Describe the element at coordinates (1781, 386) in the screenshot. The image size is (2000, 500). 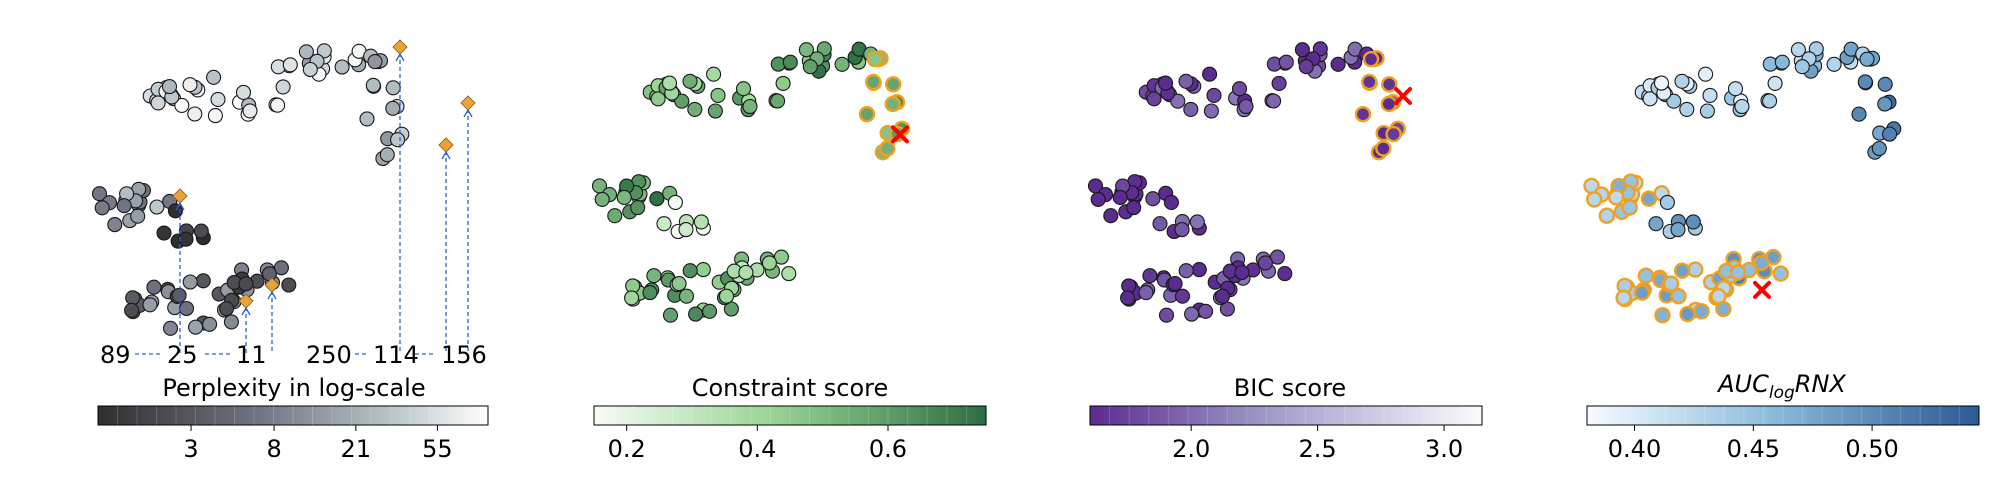
I see `colorbar-title-auc: AUClogRNX` at that location.